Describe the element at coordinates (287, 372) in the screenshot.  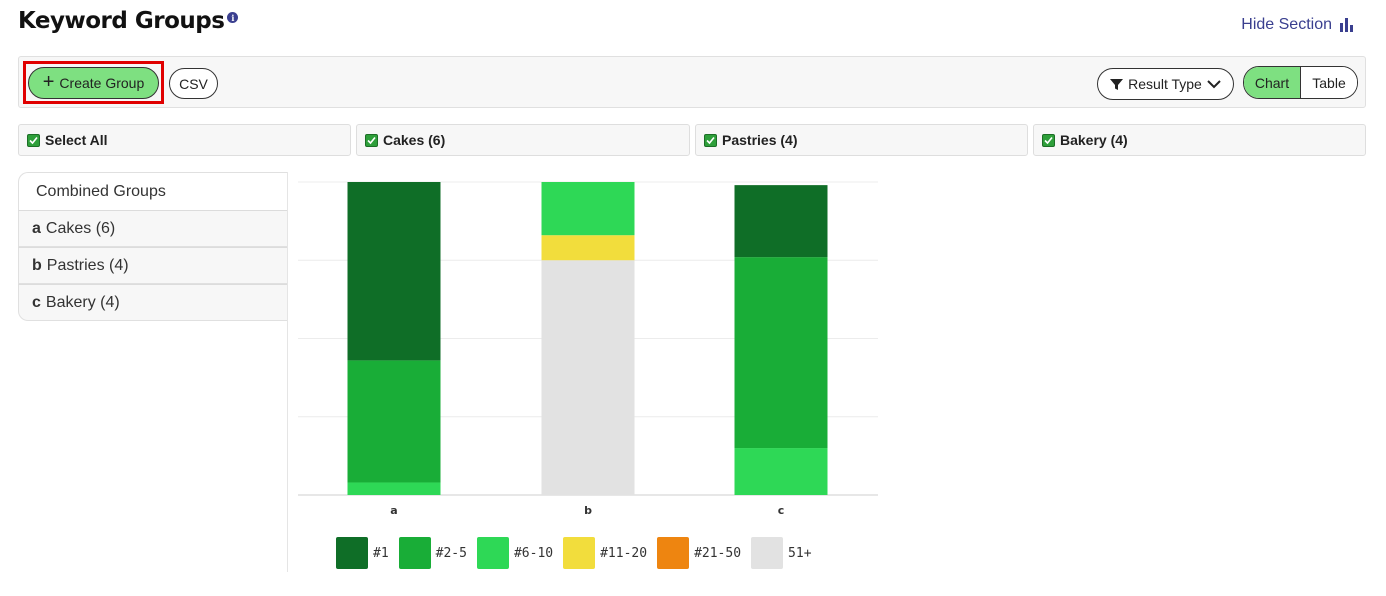
I see `divider` at that location.